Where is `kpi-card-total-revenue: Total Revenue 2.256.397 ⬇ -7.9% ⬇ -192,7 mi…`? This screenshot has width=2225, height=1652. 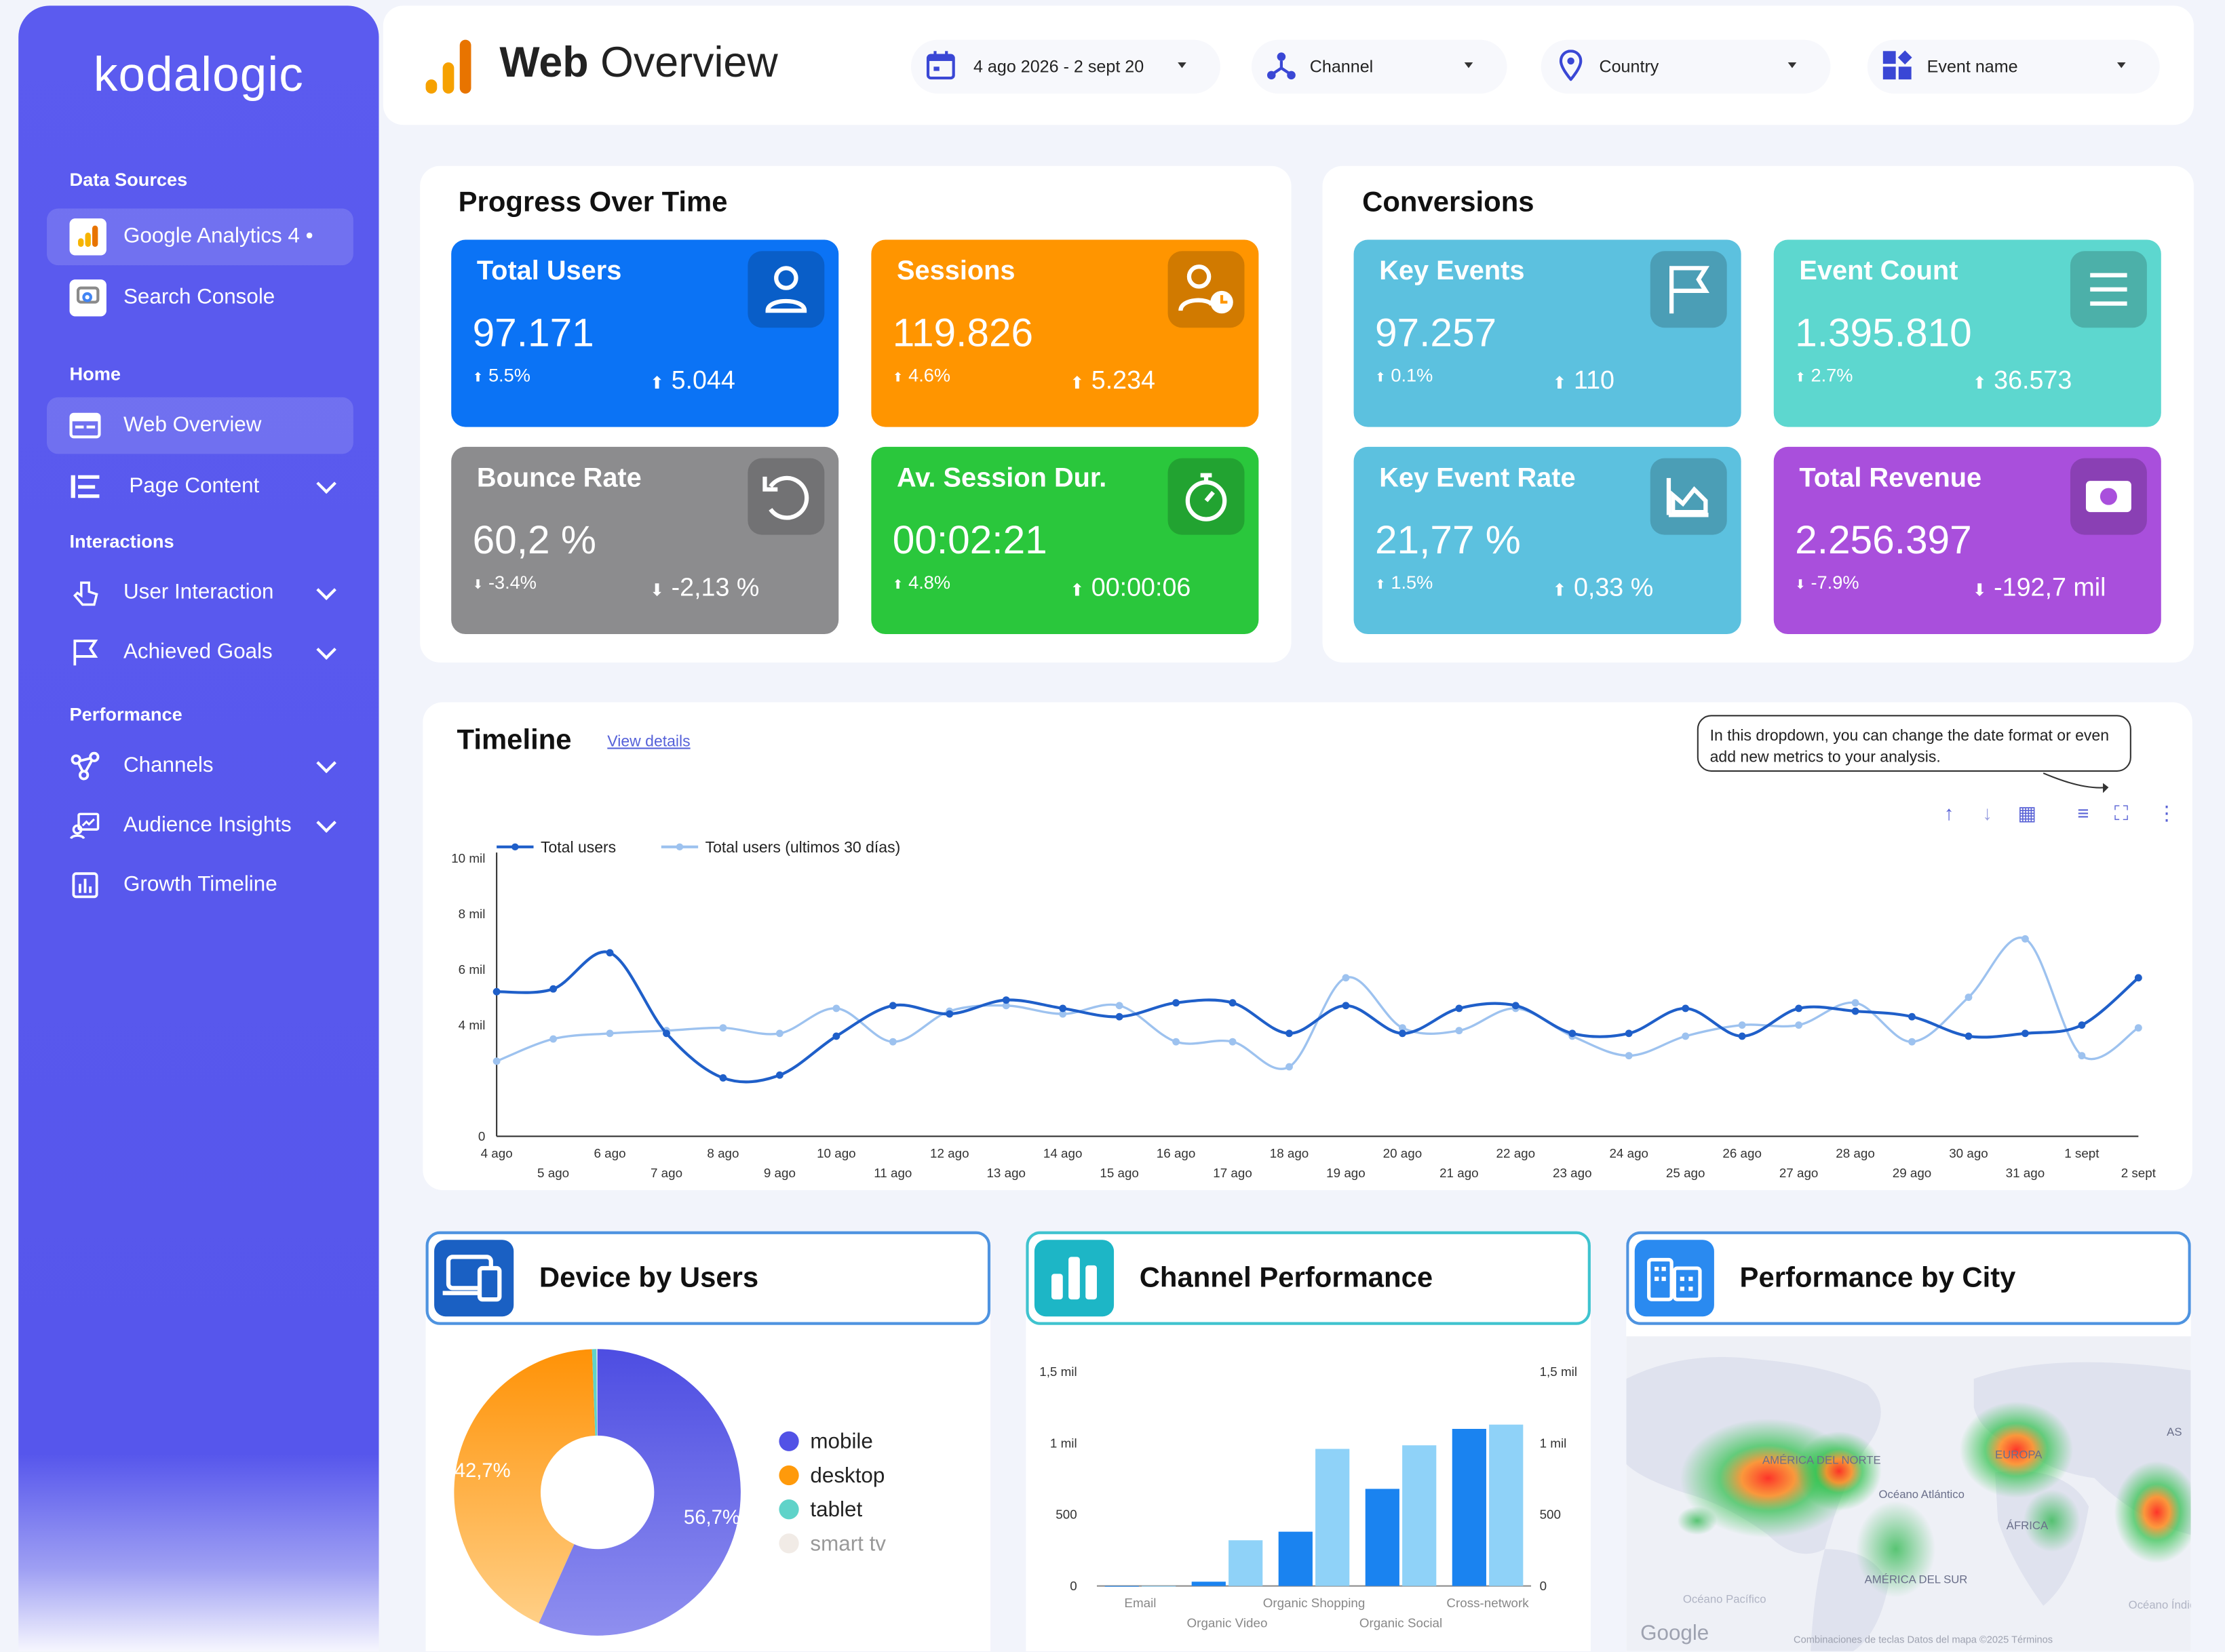 kpi-card-total-revenue: Total Revenue 2.256.397 ⬇ -7.9% ⬇ -192,7 mi… is located at coordinates (1967, 540).